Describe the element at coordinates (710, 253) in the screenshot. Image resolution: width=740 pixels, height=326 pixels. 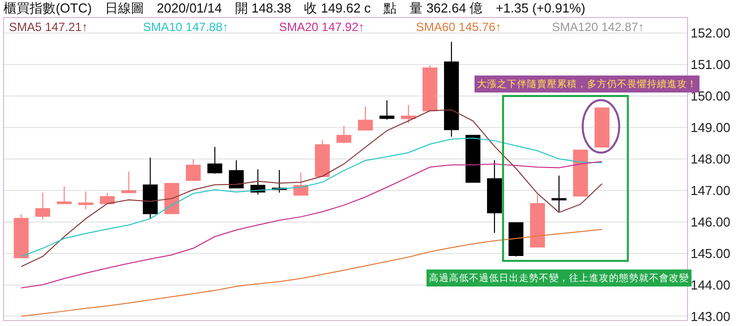
I see `y-tick-label: 145.00` at that location.